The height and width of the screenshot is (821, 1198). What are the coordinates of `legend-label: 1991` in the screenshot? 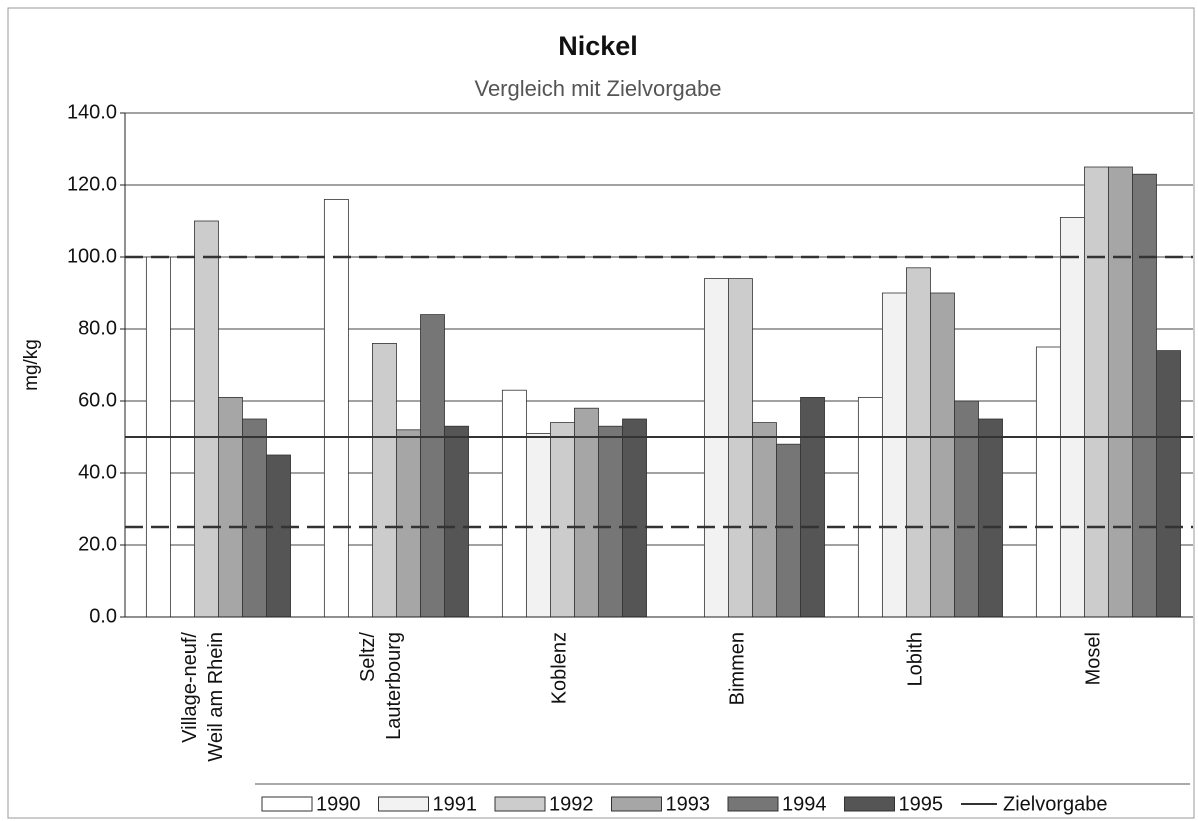 It's located at (455, 804).